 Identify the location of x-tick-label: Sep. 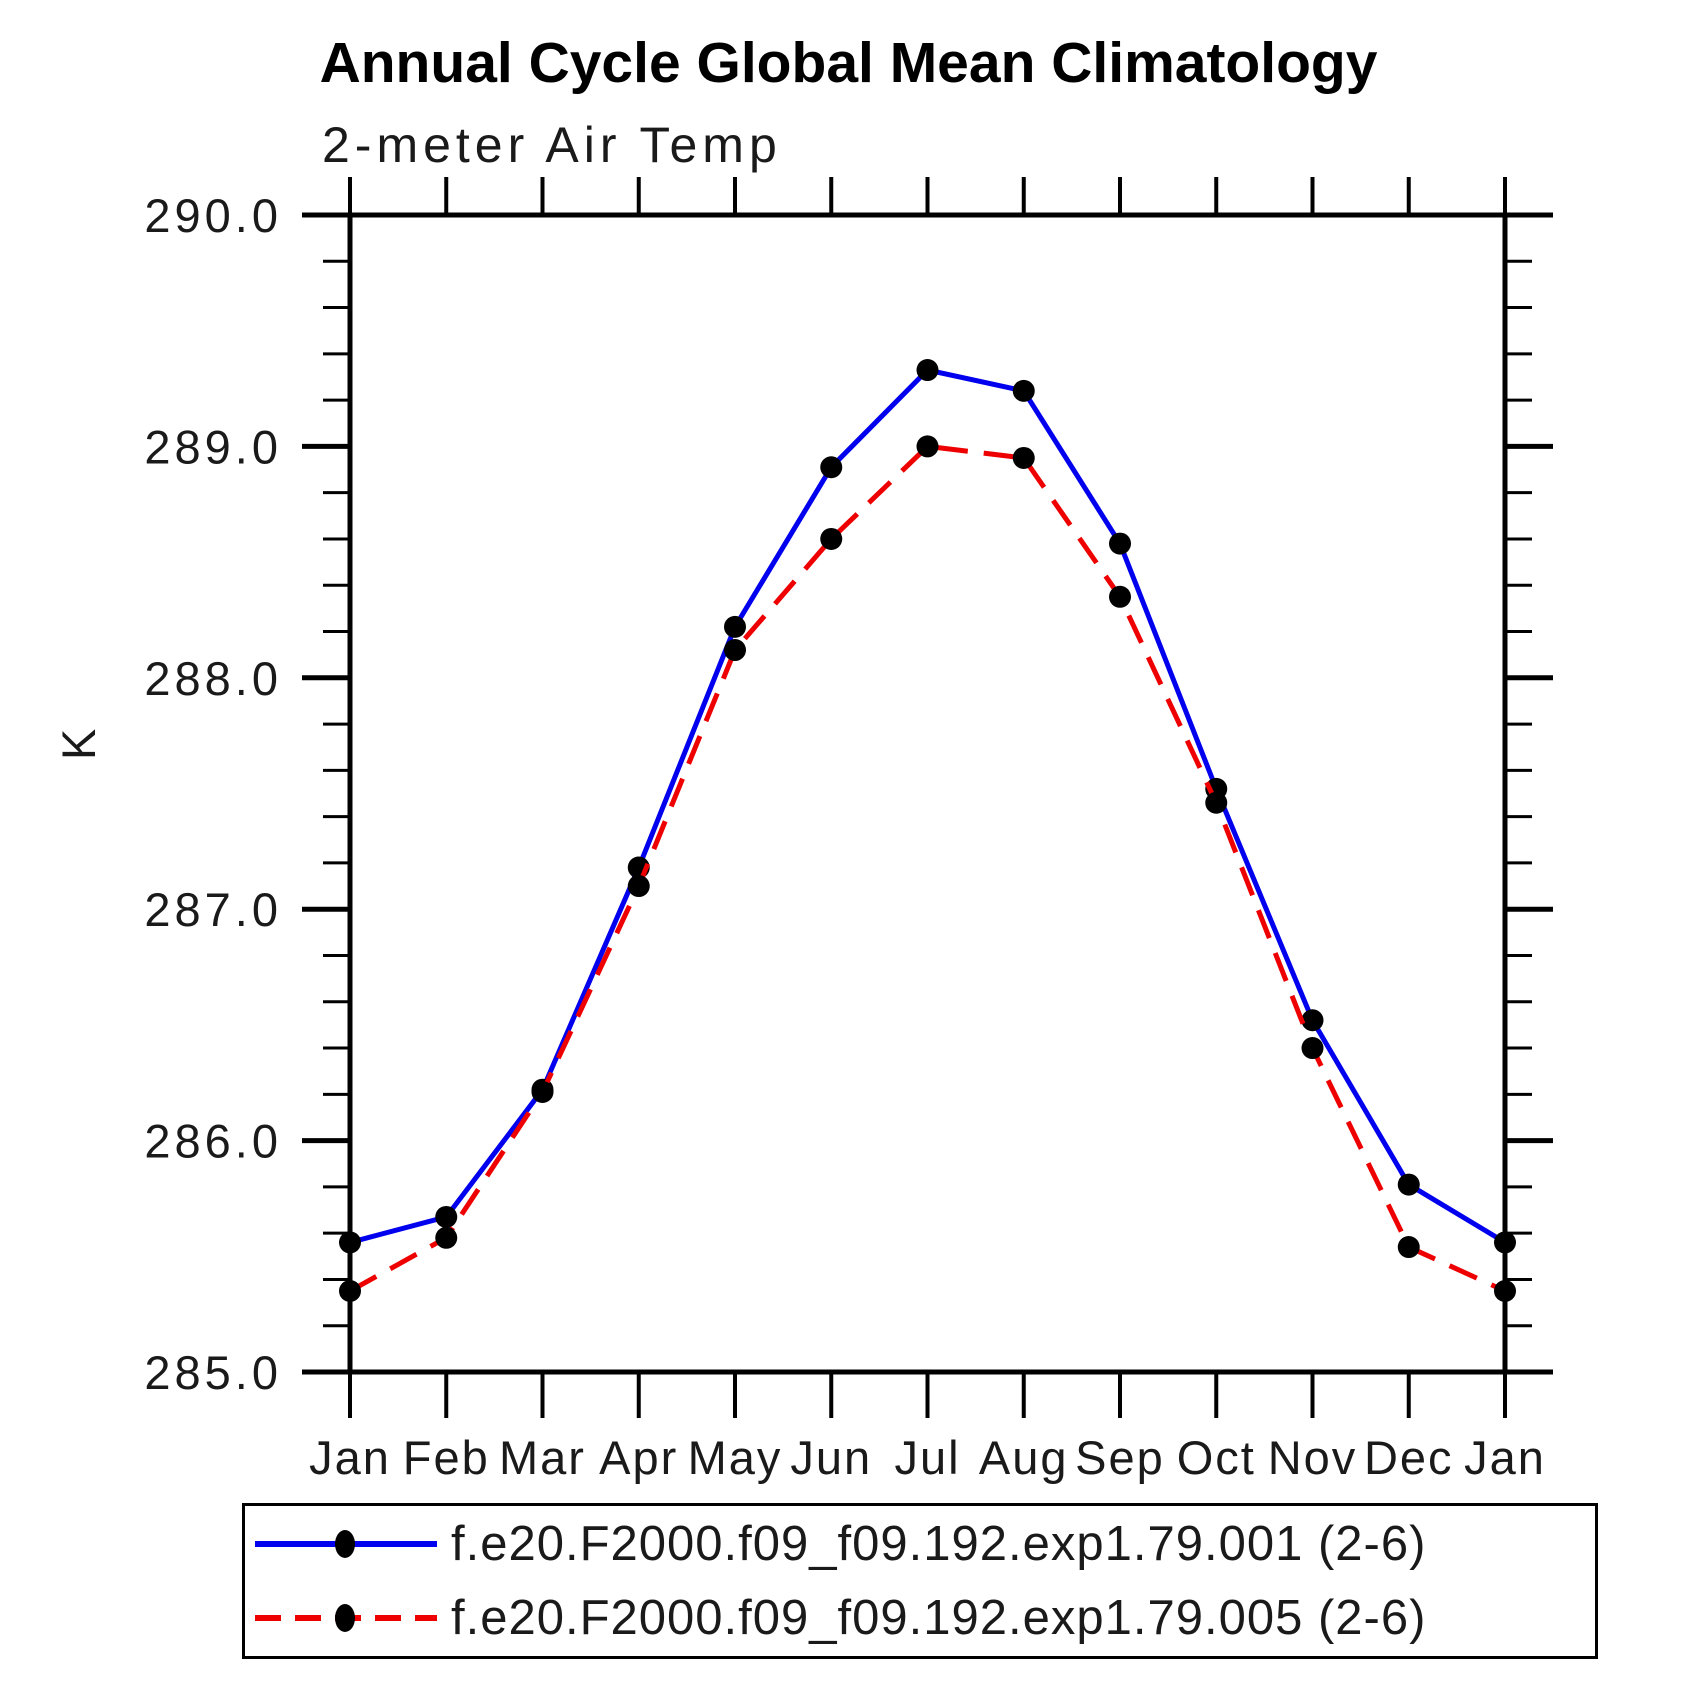
(1120, 1457).